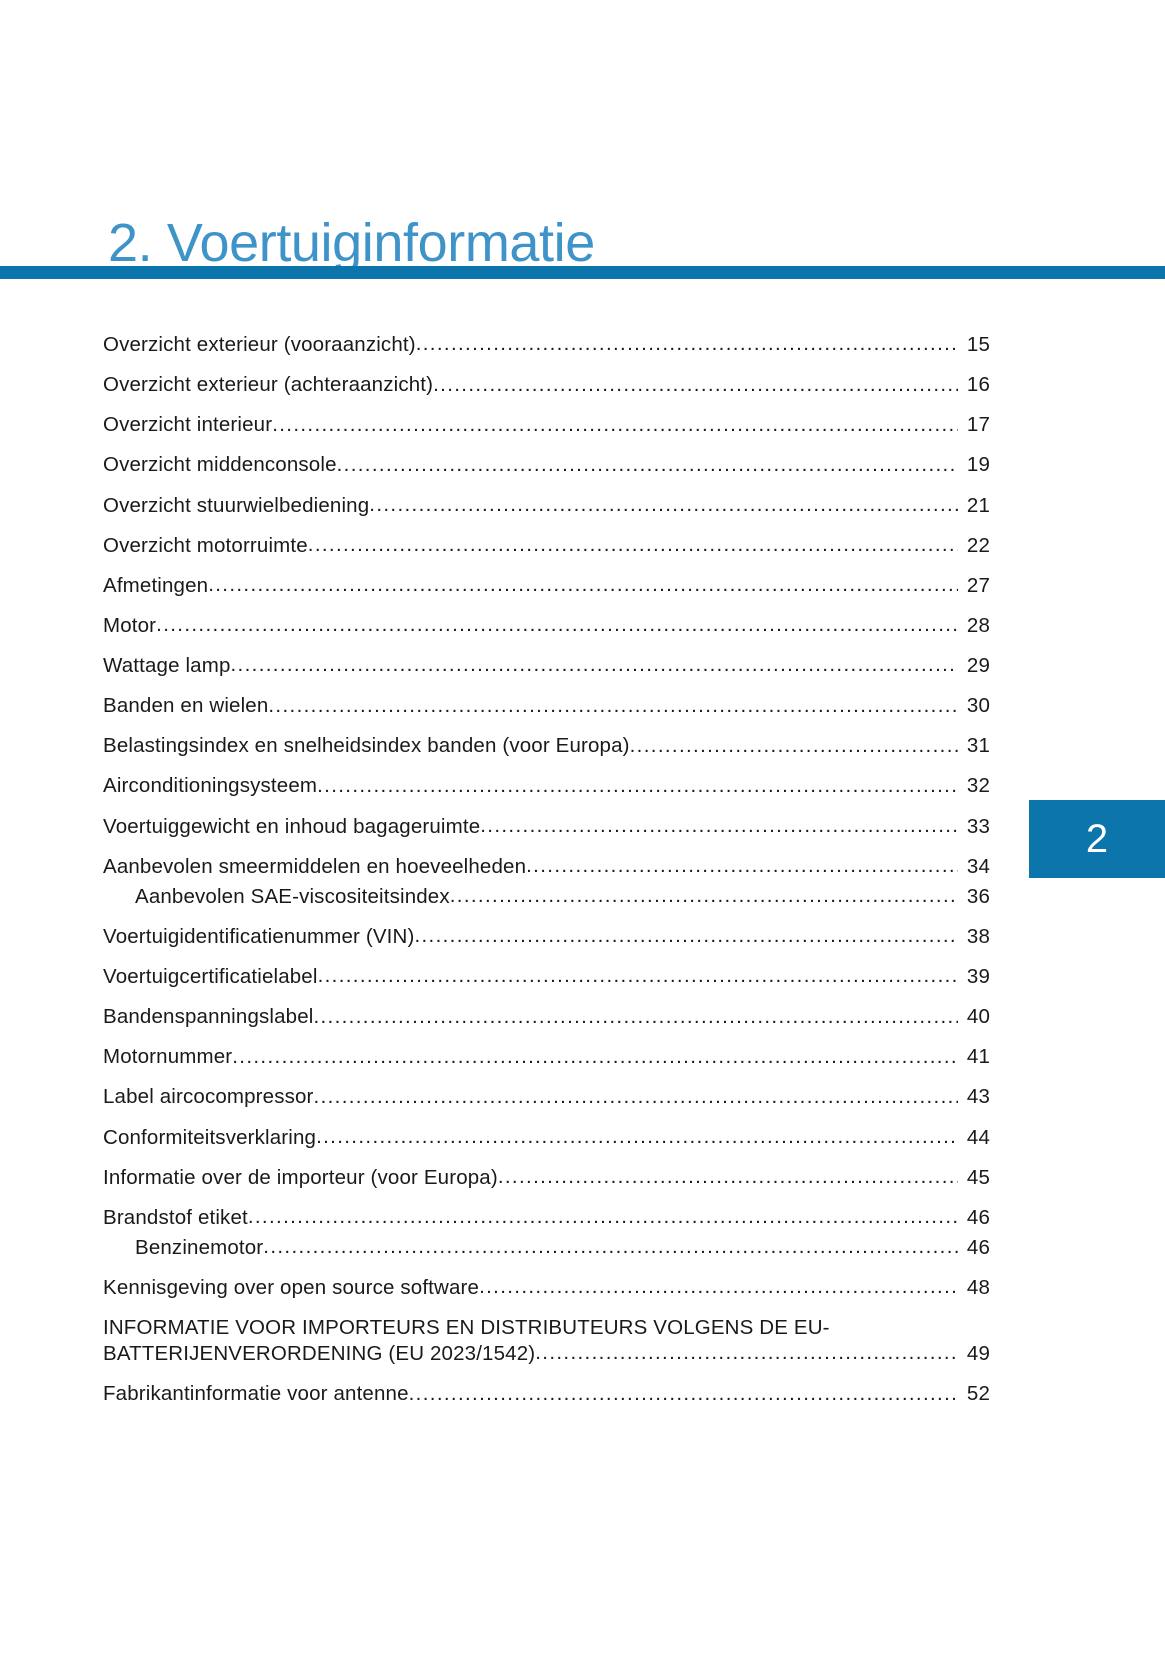  I want to click on toc-entry: Afmetingen 27, so click(546, 586).